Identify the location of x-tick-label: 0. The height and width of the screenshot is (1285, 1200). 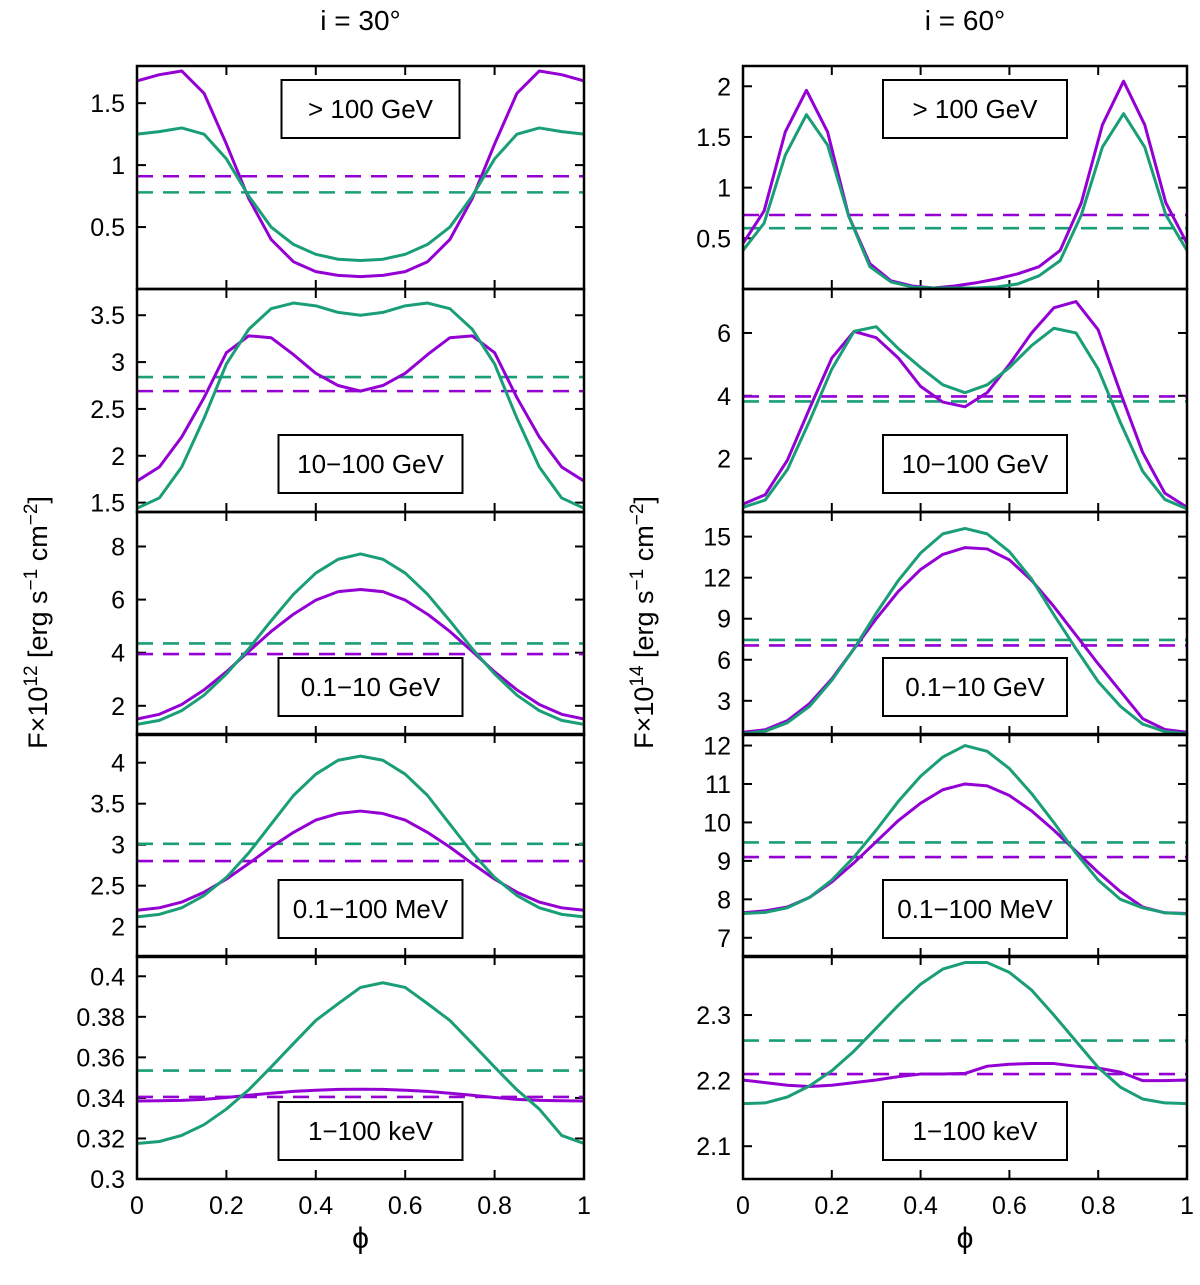
(137, 1206).